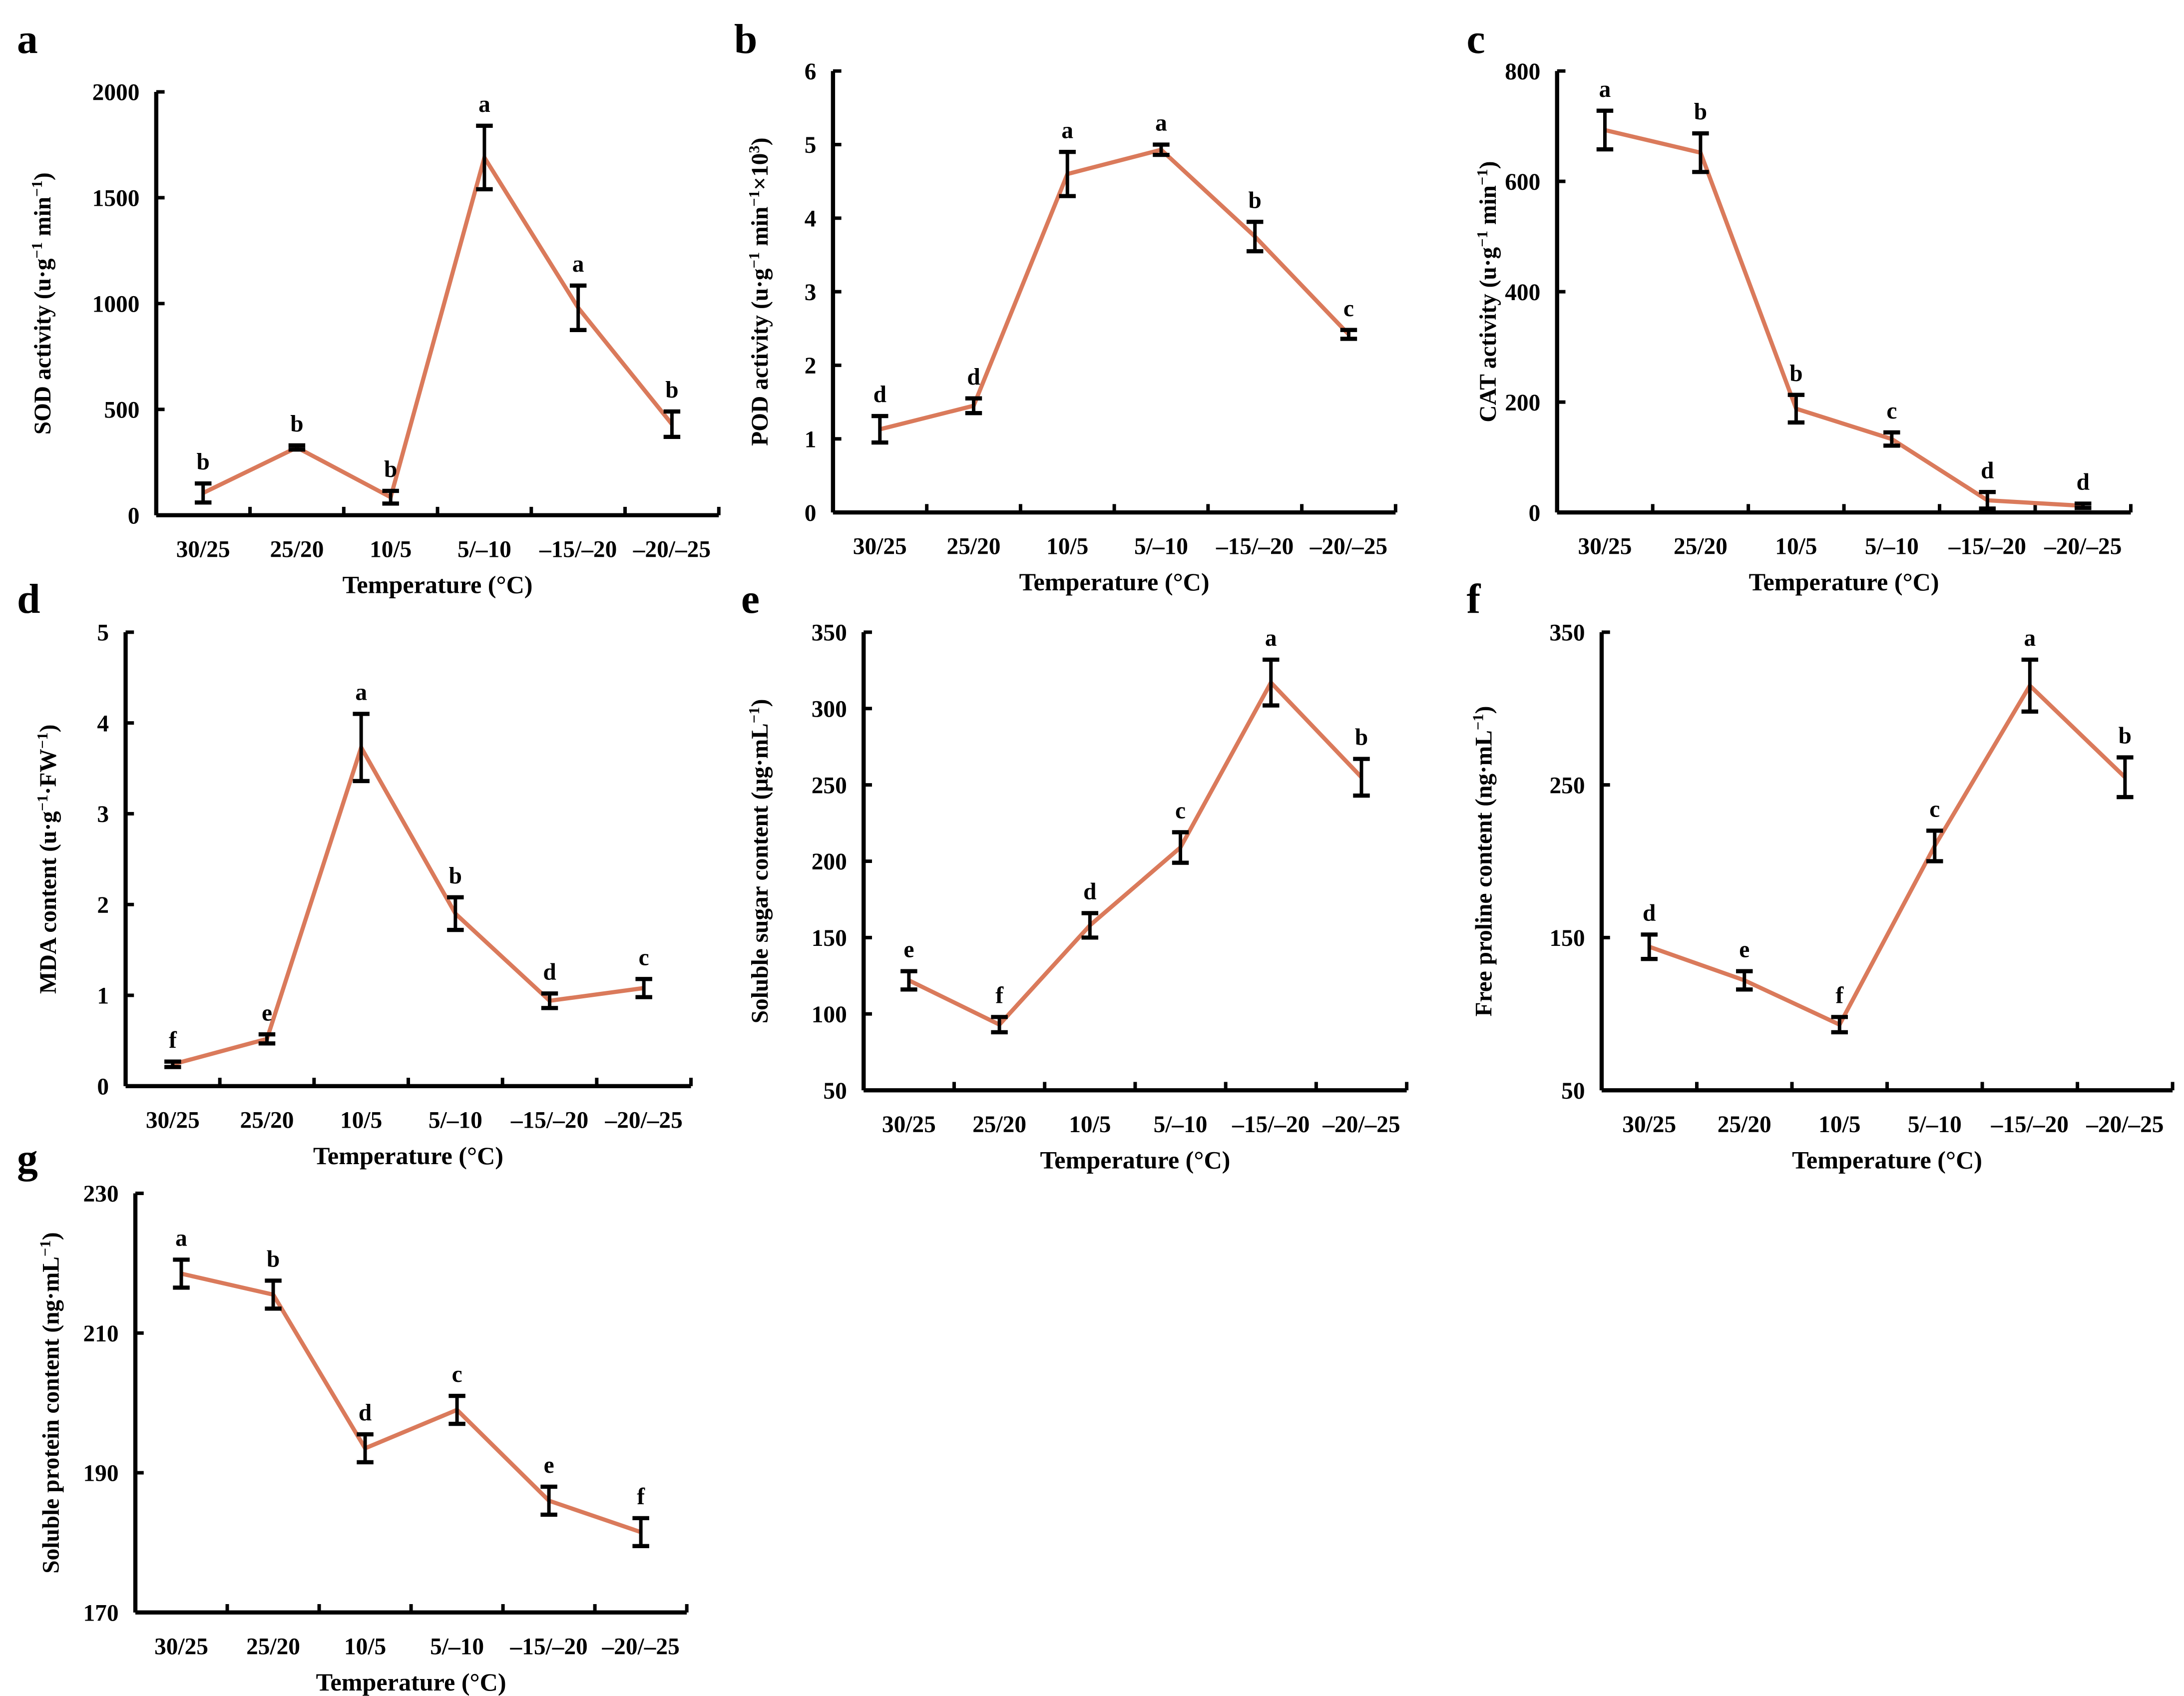  Describe the element at coordinates (51, 1415) in the screenshot. I see `y-axis-title-segment: Soluble protein content (ng·mL` at that location.